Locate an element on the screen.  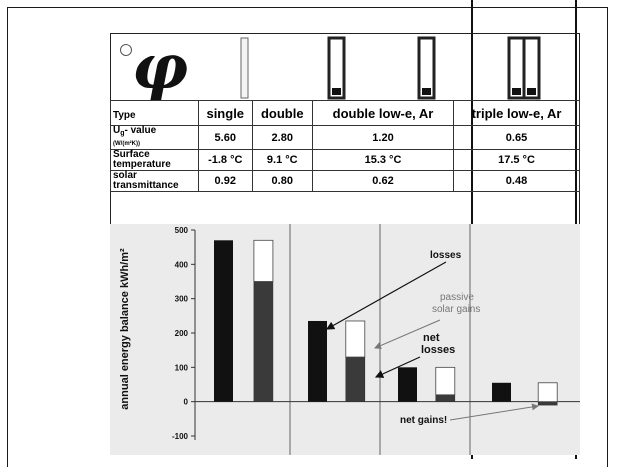
u-value-row: Ug- value (W/(m²K)) 5.60 2.80 1.20 0.65 is located at coordinates (345, 137).